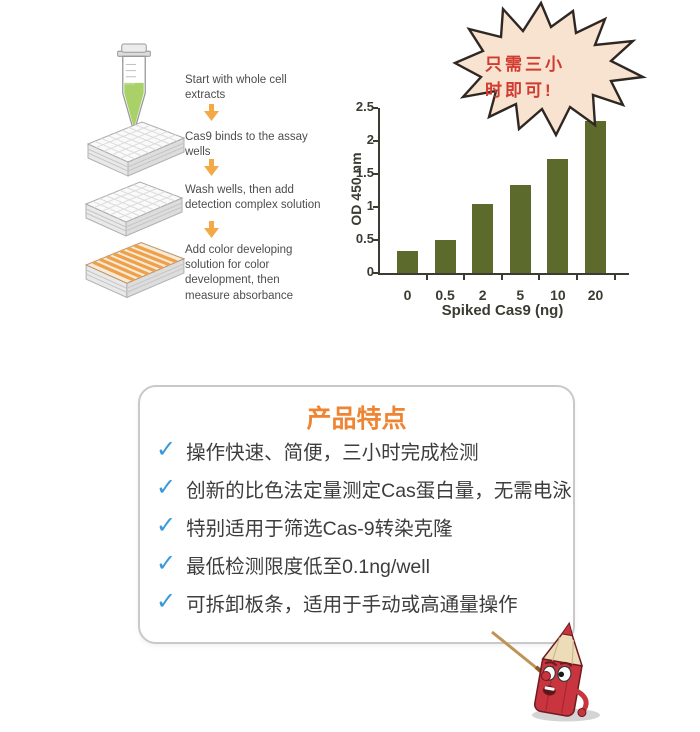 The height and width of the screenshot is (732, 700). I want to click on feature-item: ✓ 可拆卸板条，适用于手动或高通量操作, so click(361, 602).